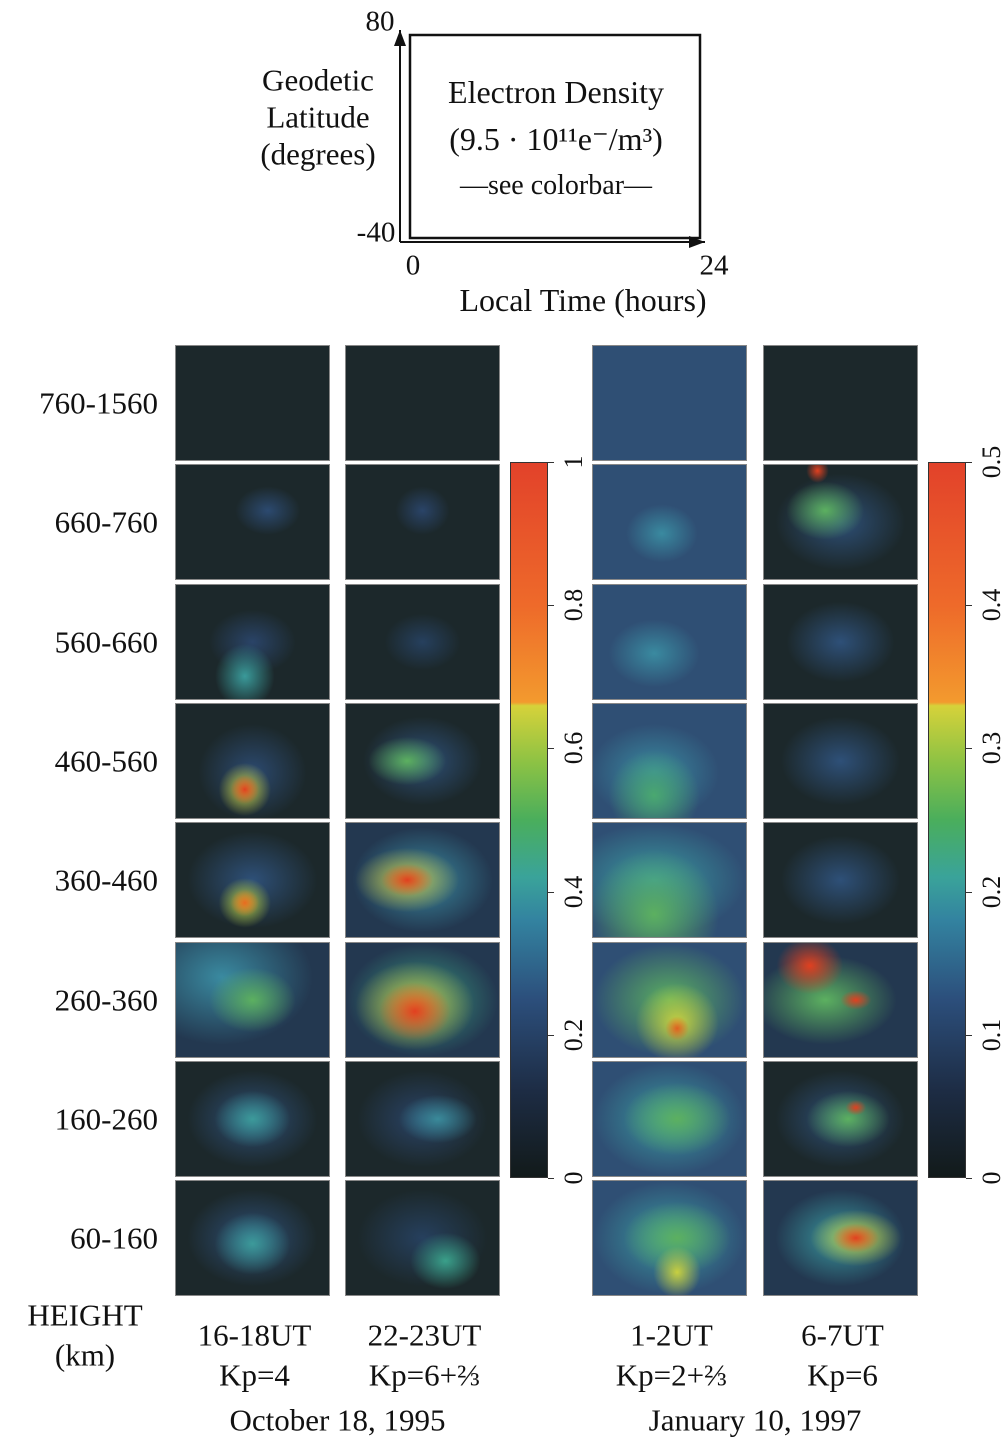 The width and height of the screenshot is (1005, 1444). I want to click on key-y-min: -40, so click(376, 232).